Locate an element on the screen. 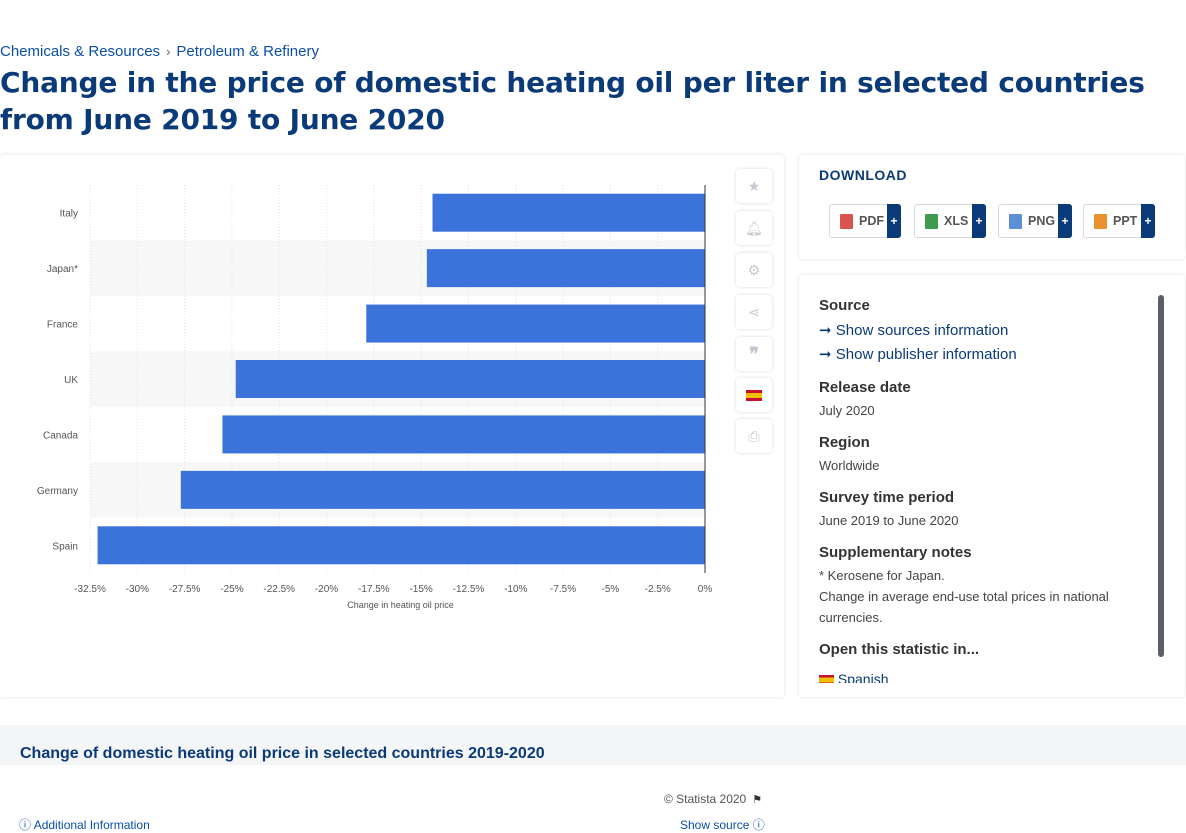 The image size is (1186, 833). category-label: Germany is located at coordinates (57, 491).